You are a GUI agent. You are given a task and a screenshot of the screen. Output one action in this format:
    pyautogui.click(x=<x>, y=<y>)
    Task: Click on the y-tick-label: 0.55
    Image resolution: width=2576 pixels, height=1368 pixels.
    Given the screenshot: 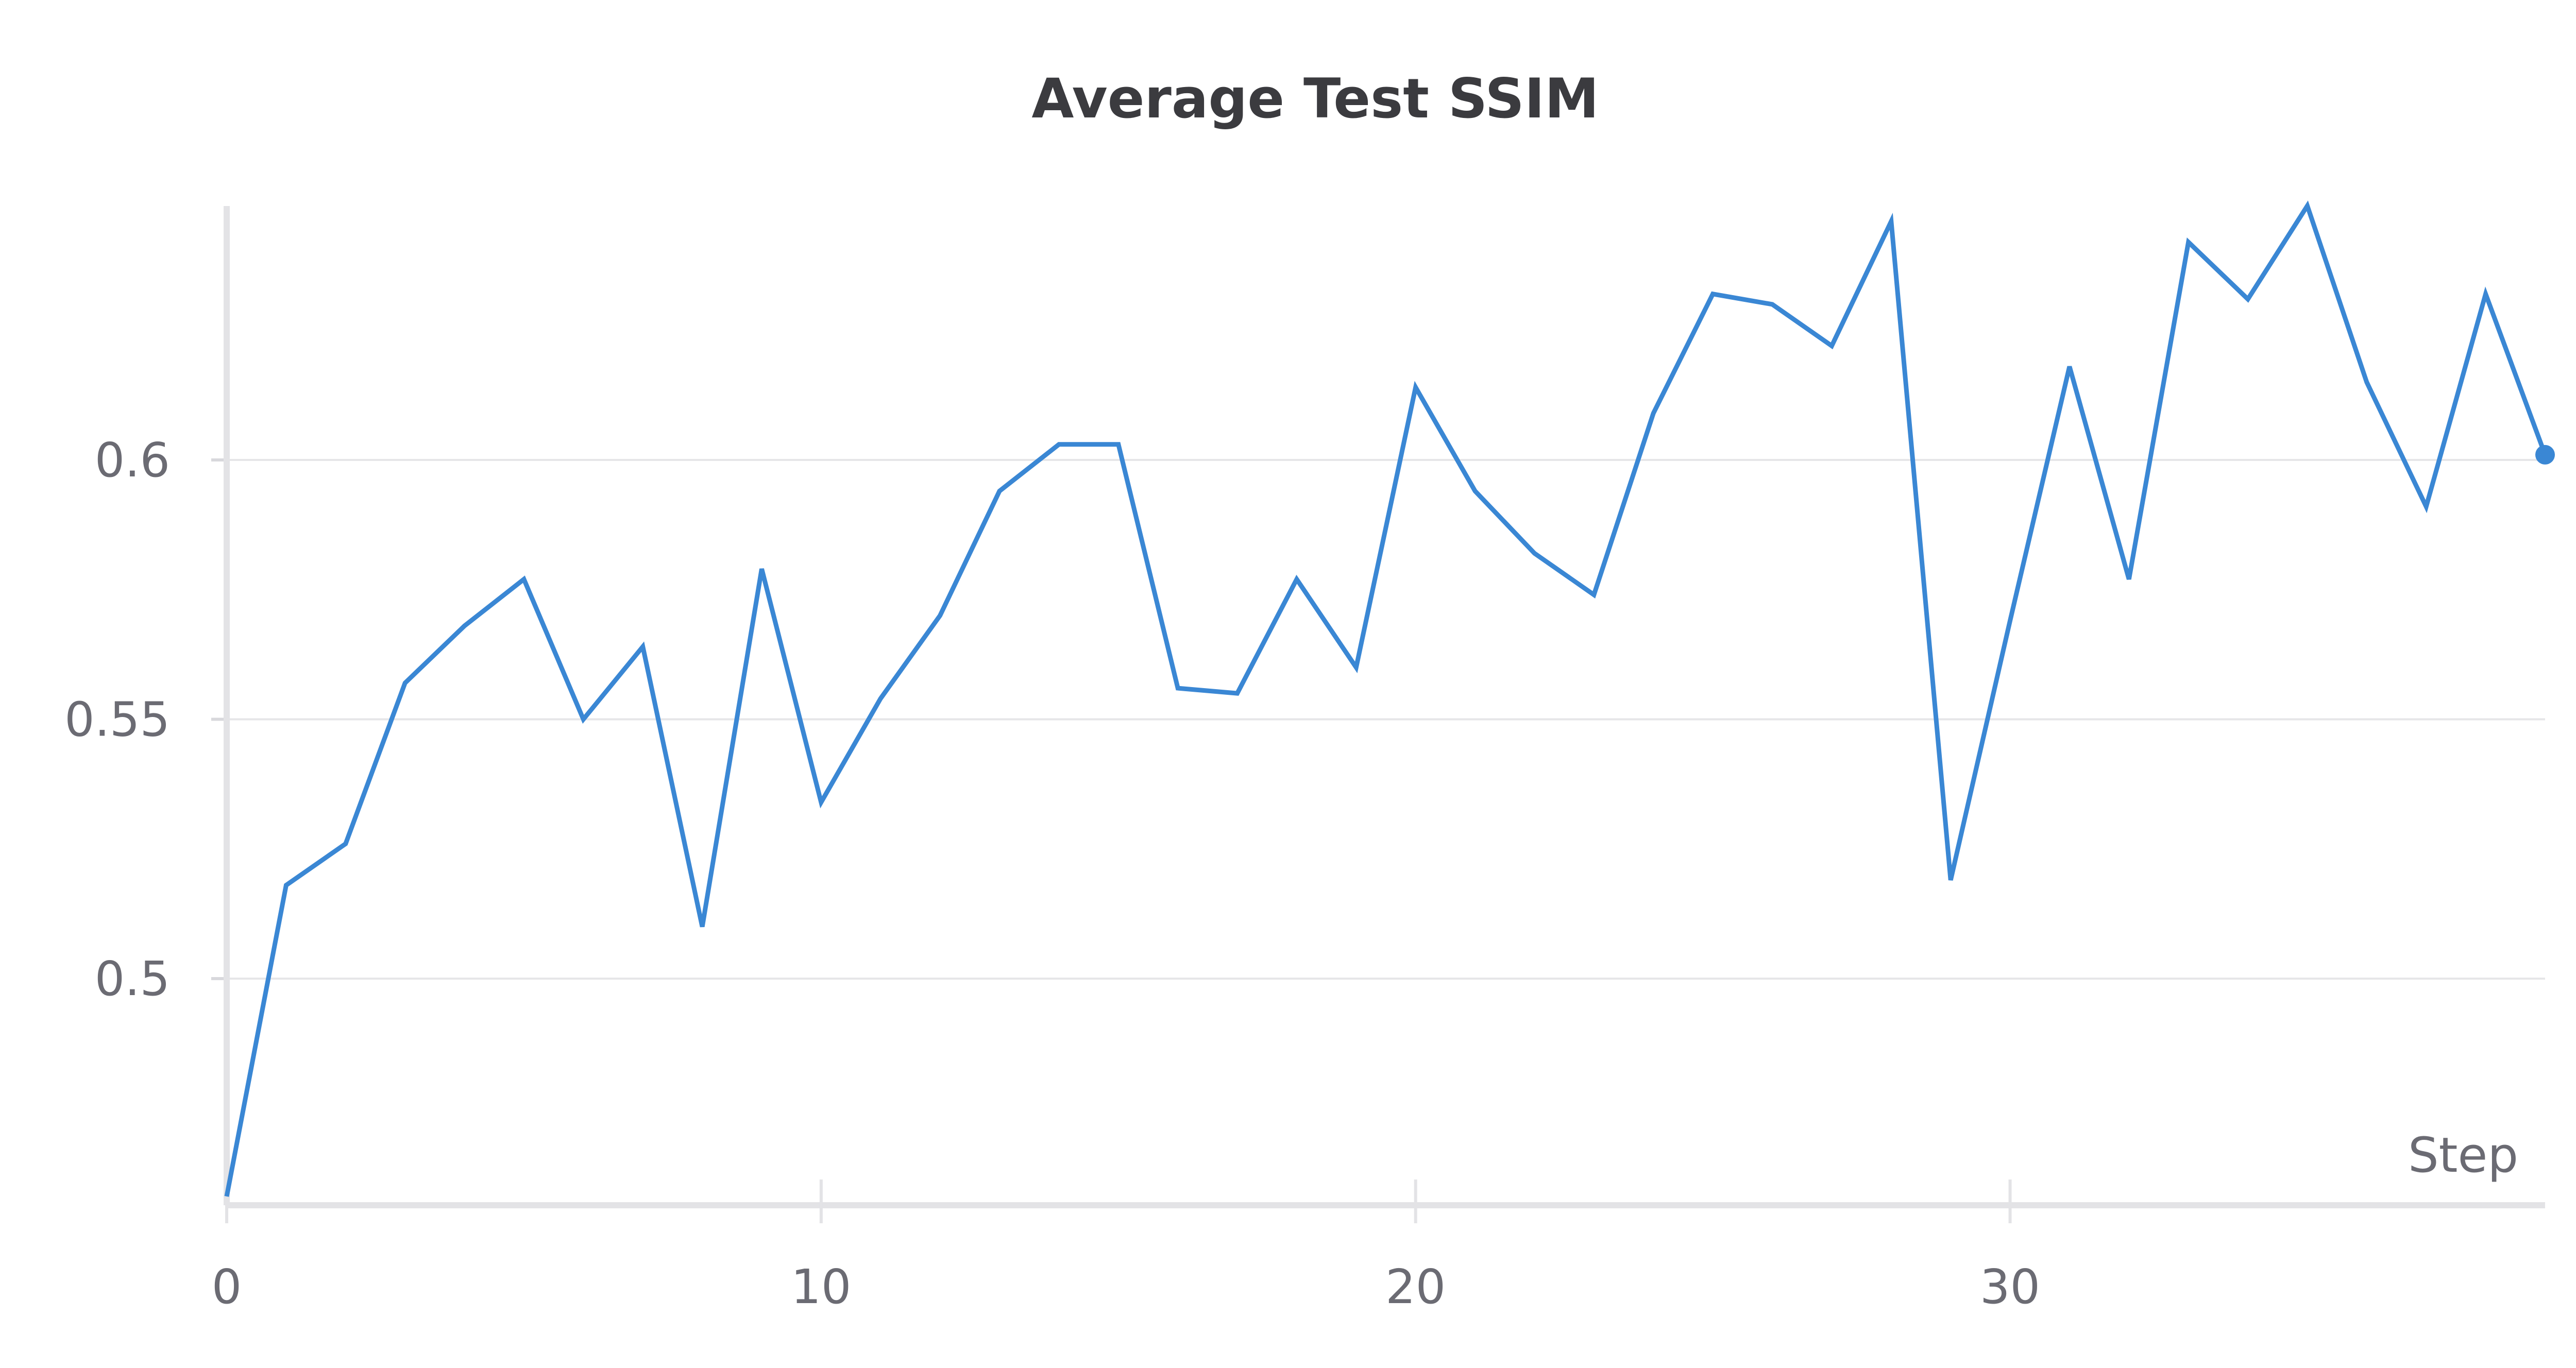 What is the action you would take?
    pyautogui.click(x=117, y=719)
    